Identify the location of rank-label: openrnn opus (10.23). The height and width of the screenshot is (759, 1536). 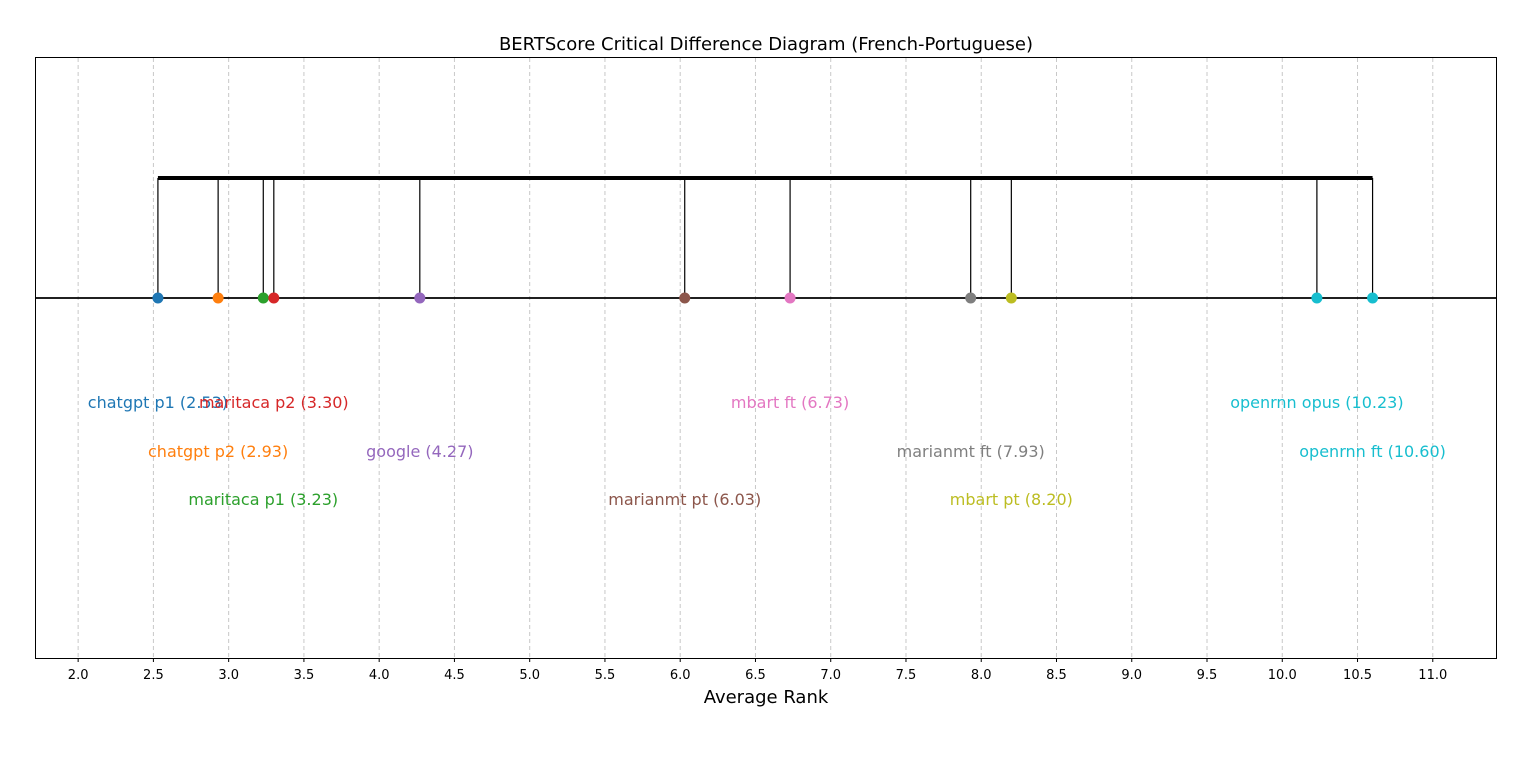
(1316, 402).